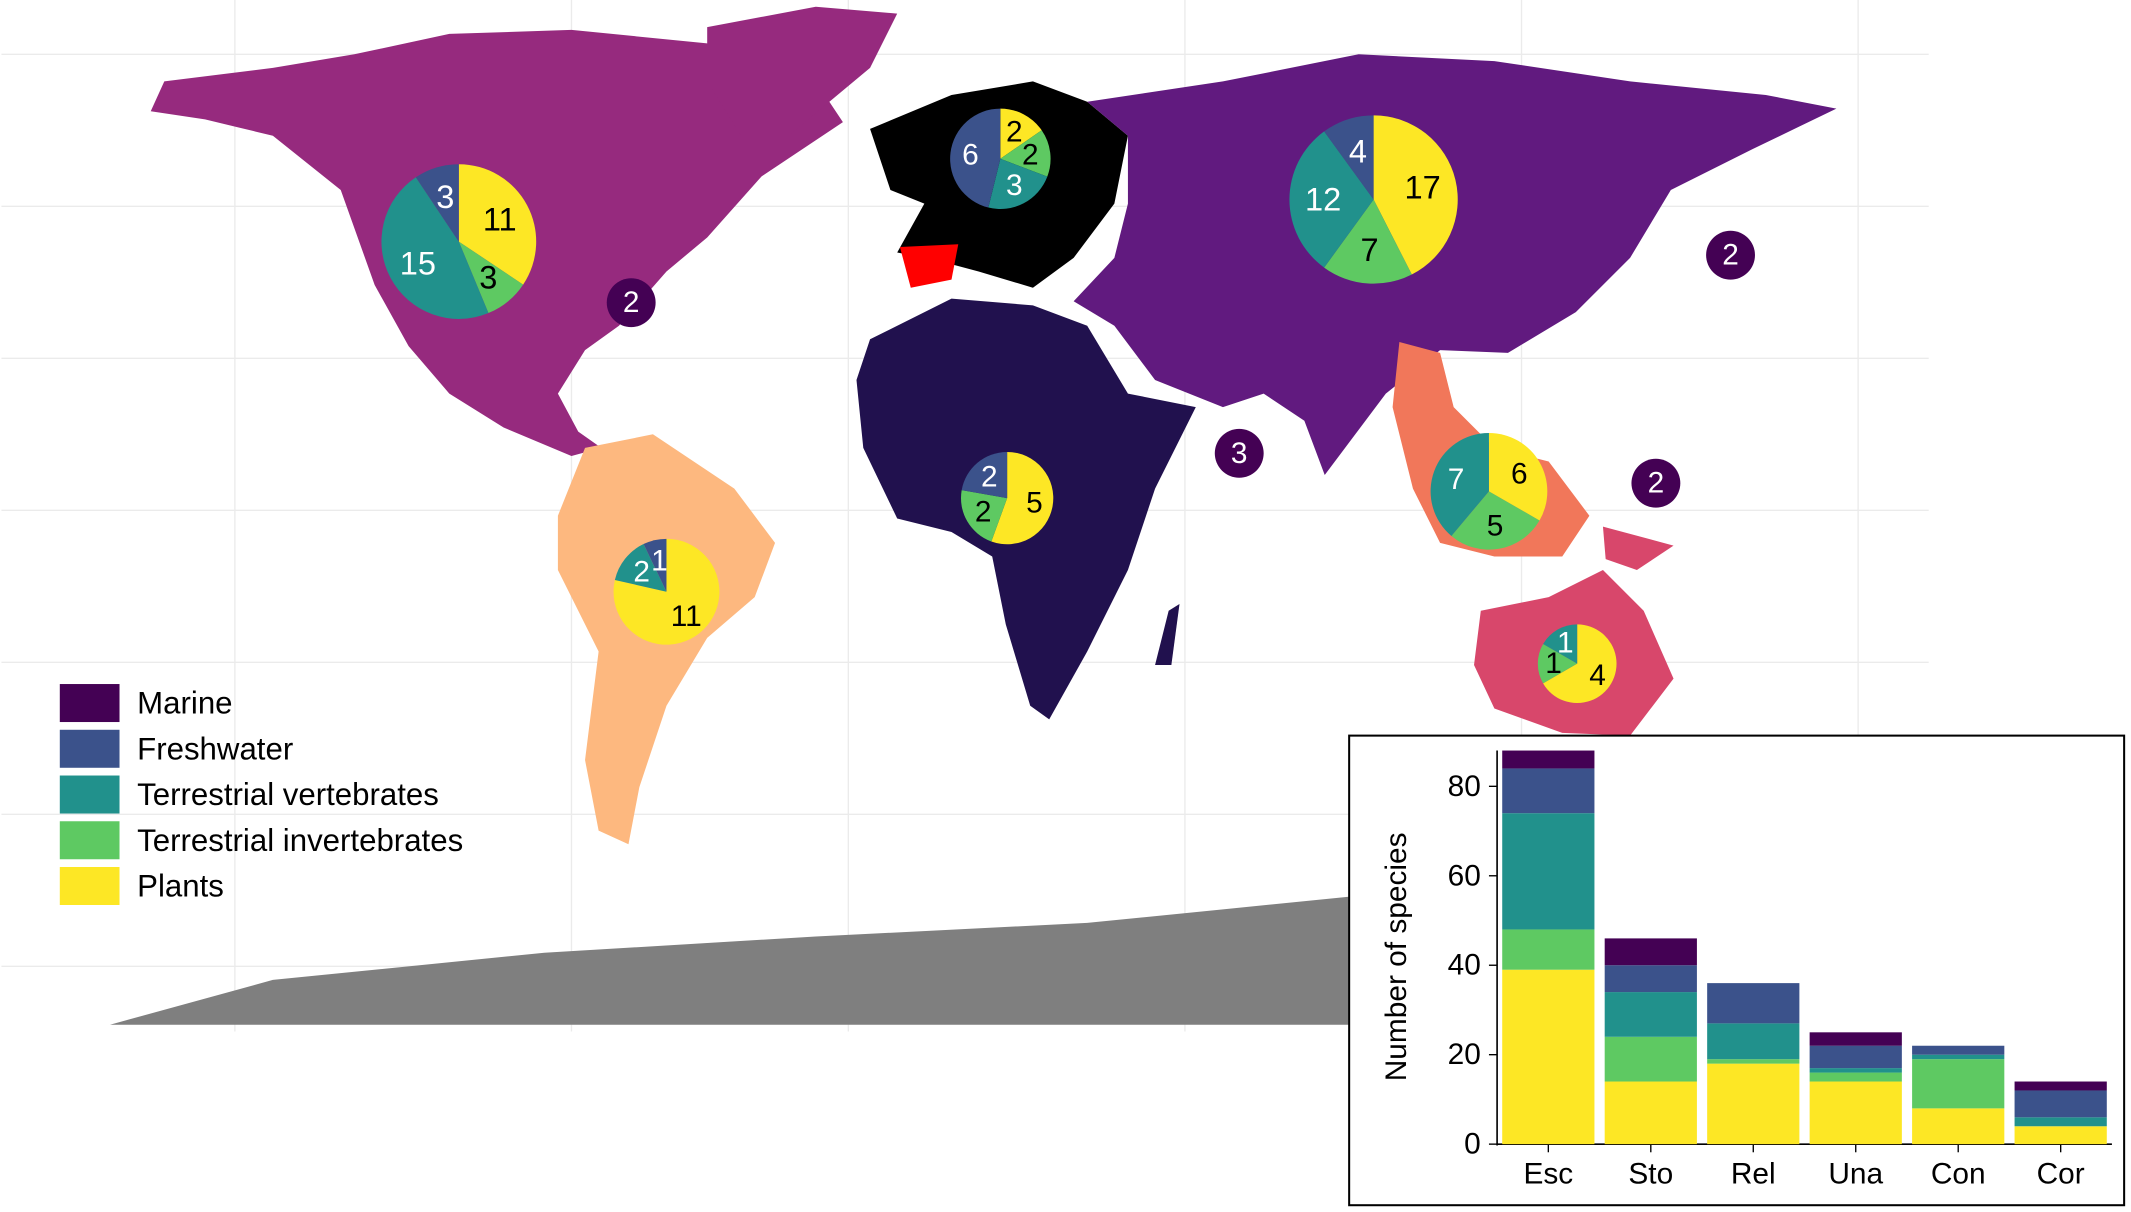  Describe the element at coordinates (215, 748) in the screenshot. I see `legend-label: Freshwater` at that location.